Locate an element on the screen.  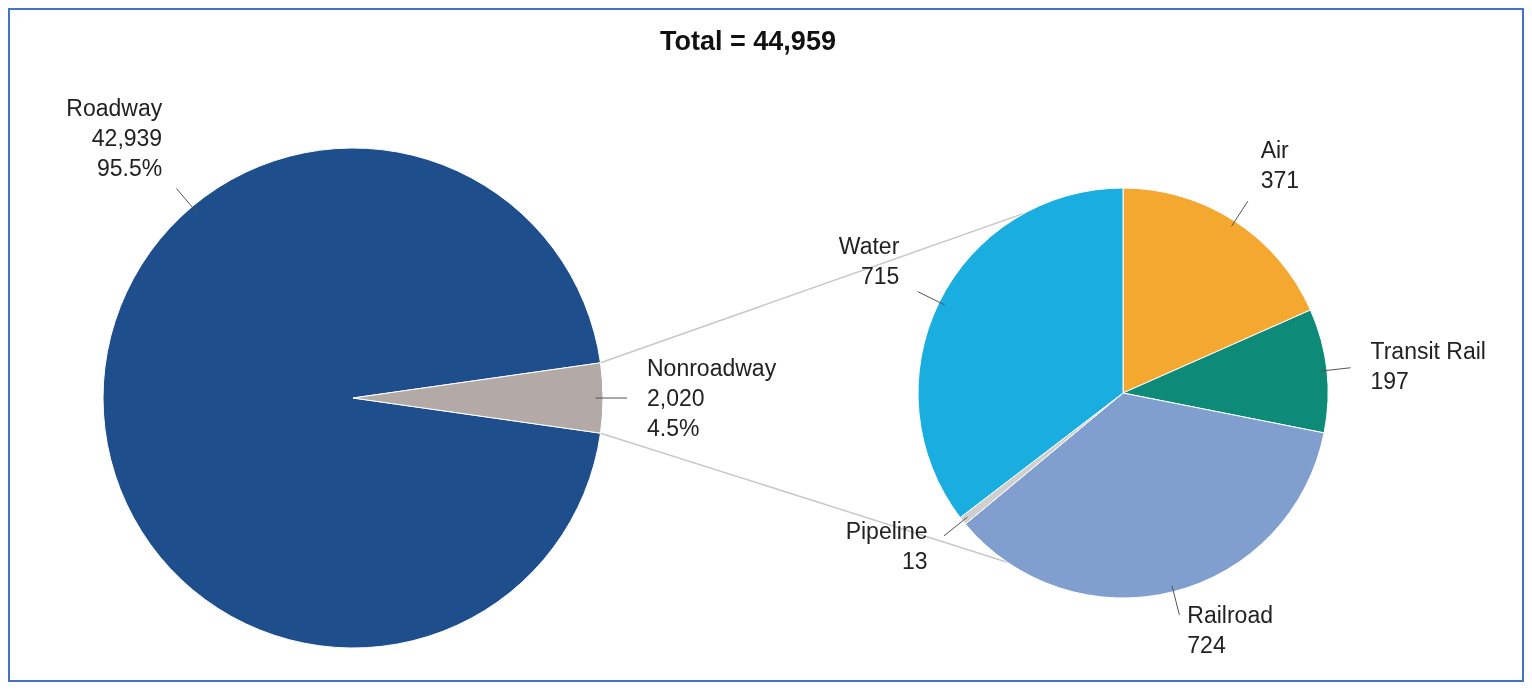
slice-label: Railroad is located at coordinates (1230, 615).